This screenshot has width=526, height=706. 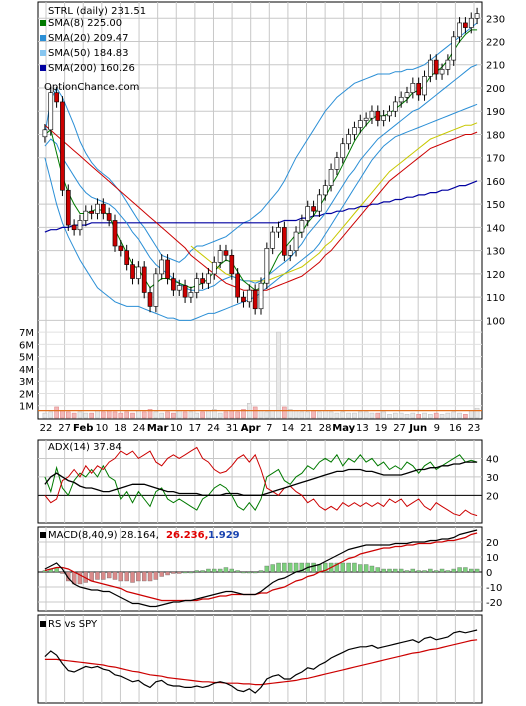 What do you see at coordinates (495, 275) in the screenshot?
I see `price-tick-label: 120` at bounding box center [495, 275].